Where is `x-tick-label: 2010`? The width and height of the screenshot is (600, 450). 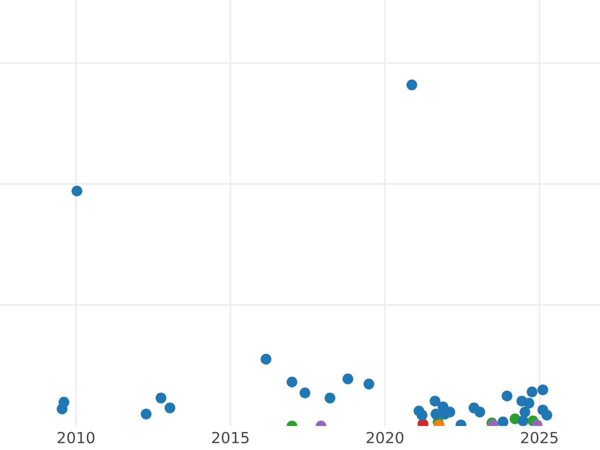 x-tick-label: 2010 is located at coordinates (76, 438).